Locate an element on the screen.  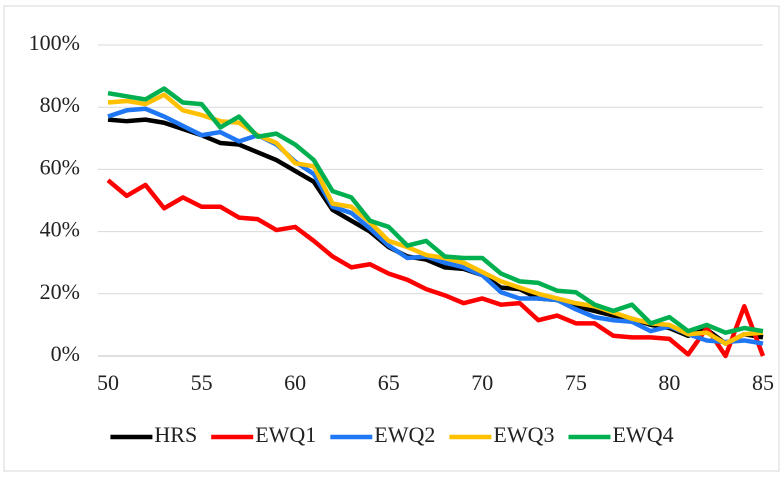
y-tick-label: 20% is located at coordinates (60, 291).